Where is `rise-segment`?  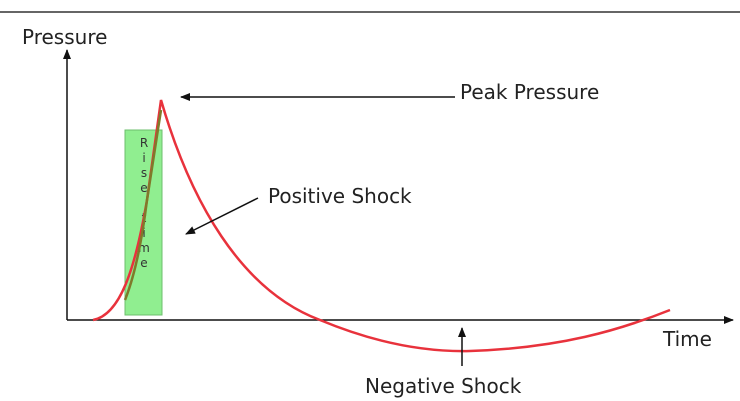 rise-segment is located at coordinates (143, 205).